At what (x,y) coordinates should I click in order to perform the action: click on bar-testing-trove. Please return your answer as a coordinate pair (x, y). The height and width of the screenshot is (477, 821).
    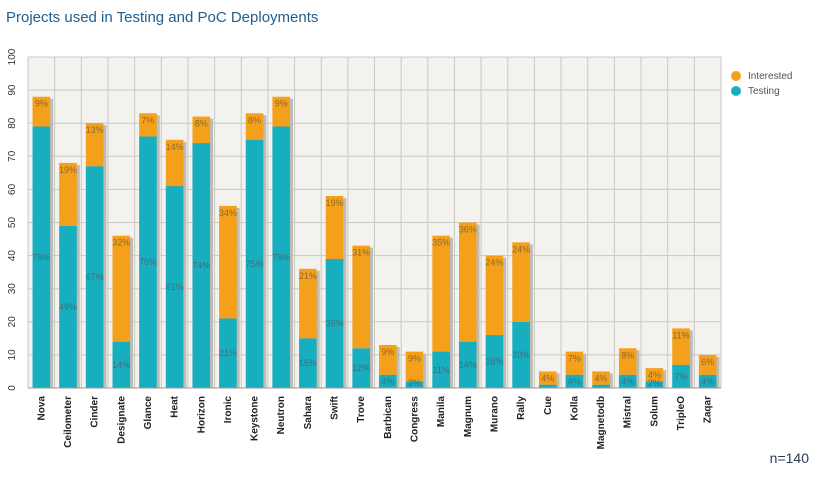
    Looking at the image, I should click on (361, 368).